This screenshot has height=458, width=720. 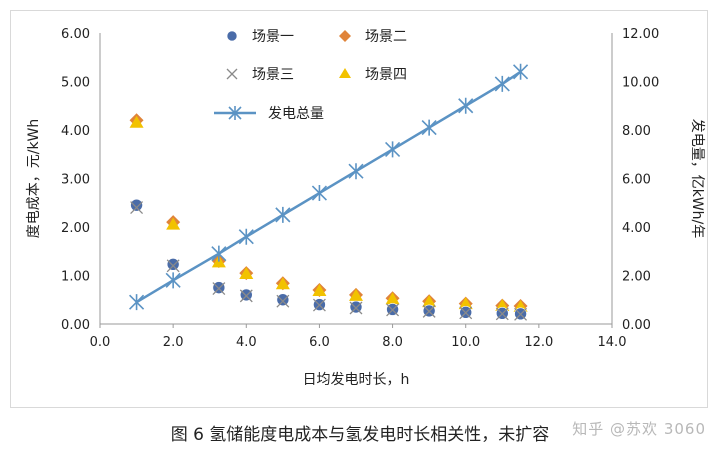 I want to click on y2-tick-label: 10.00, so click(x=640, y=83).